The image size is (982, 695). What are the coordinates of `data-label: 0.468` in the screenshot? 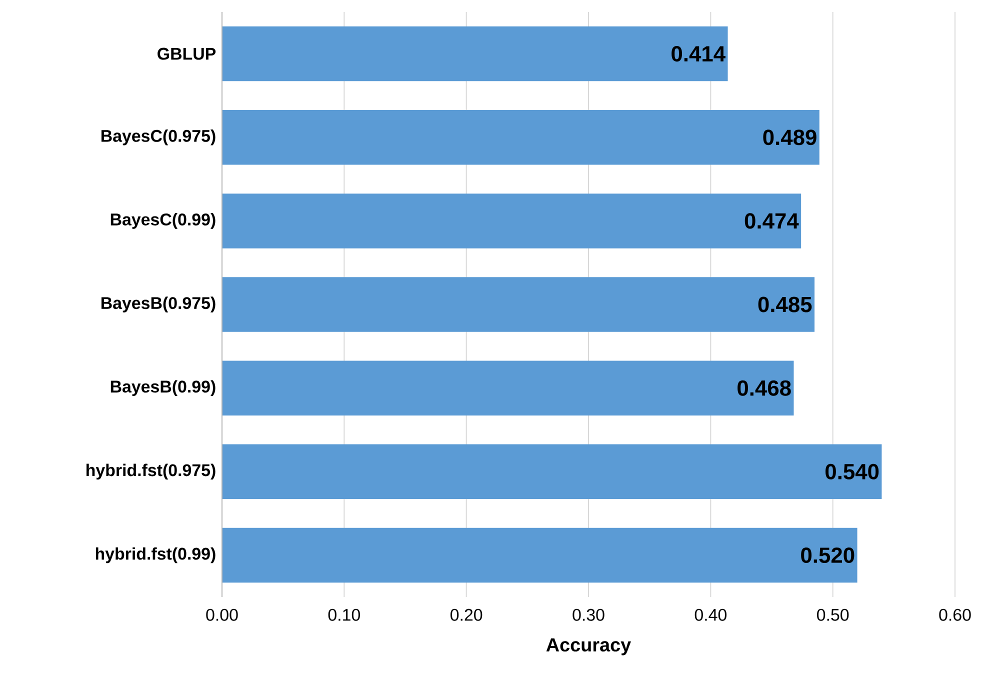 It's located at (764, 388).